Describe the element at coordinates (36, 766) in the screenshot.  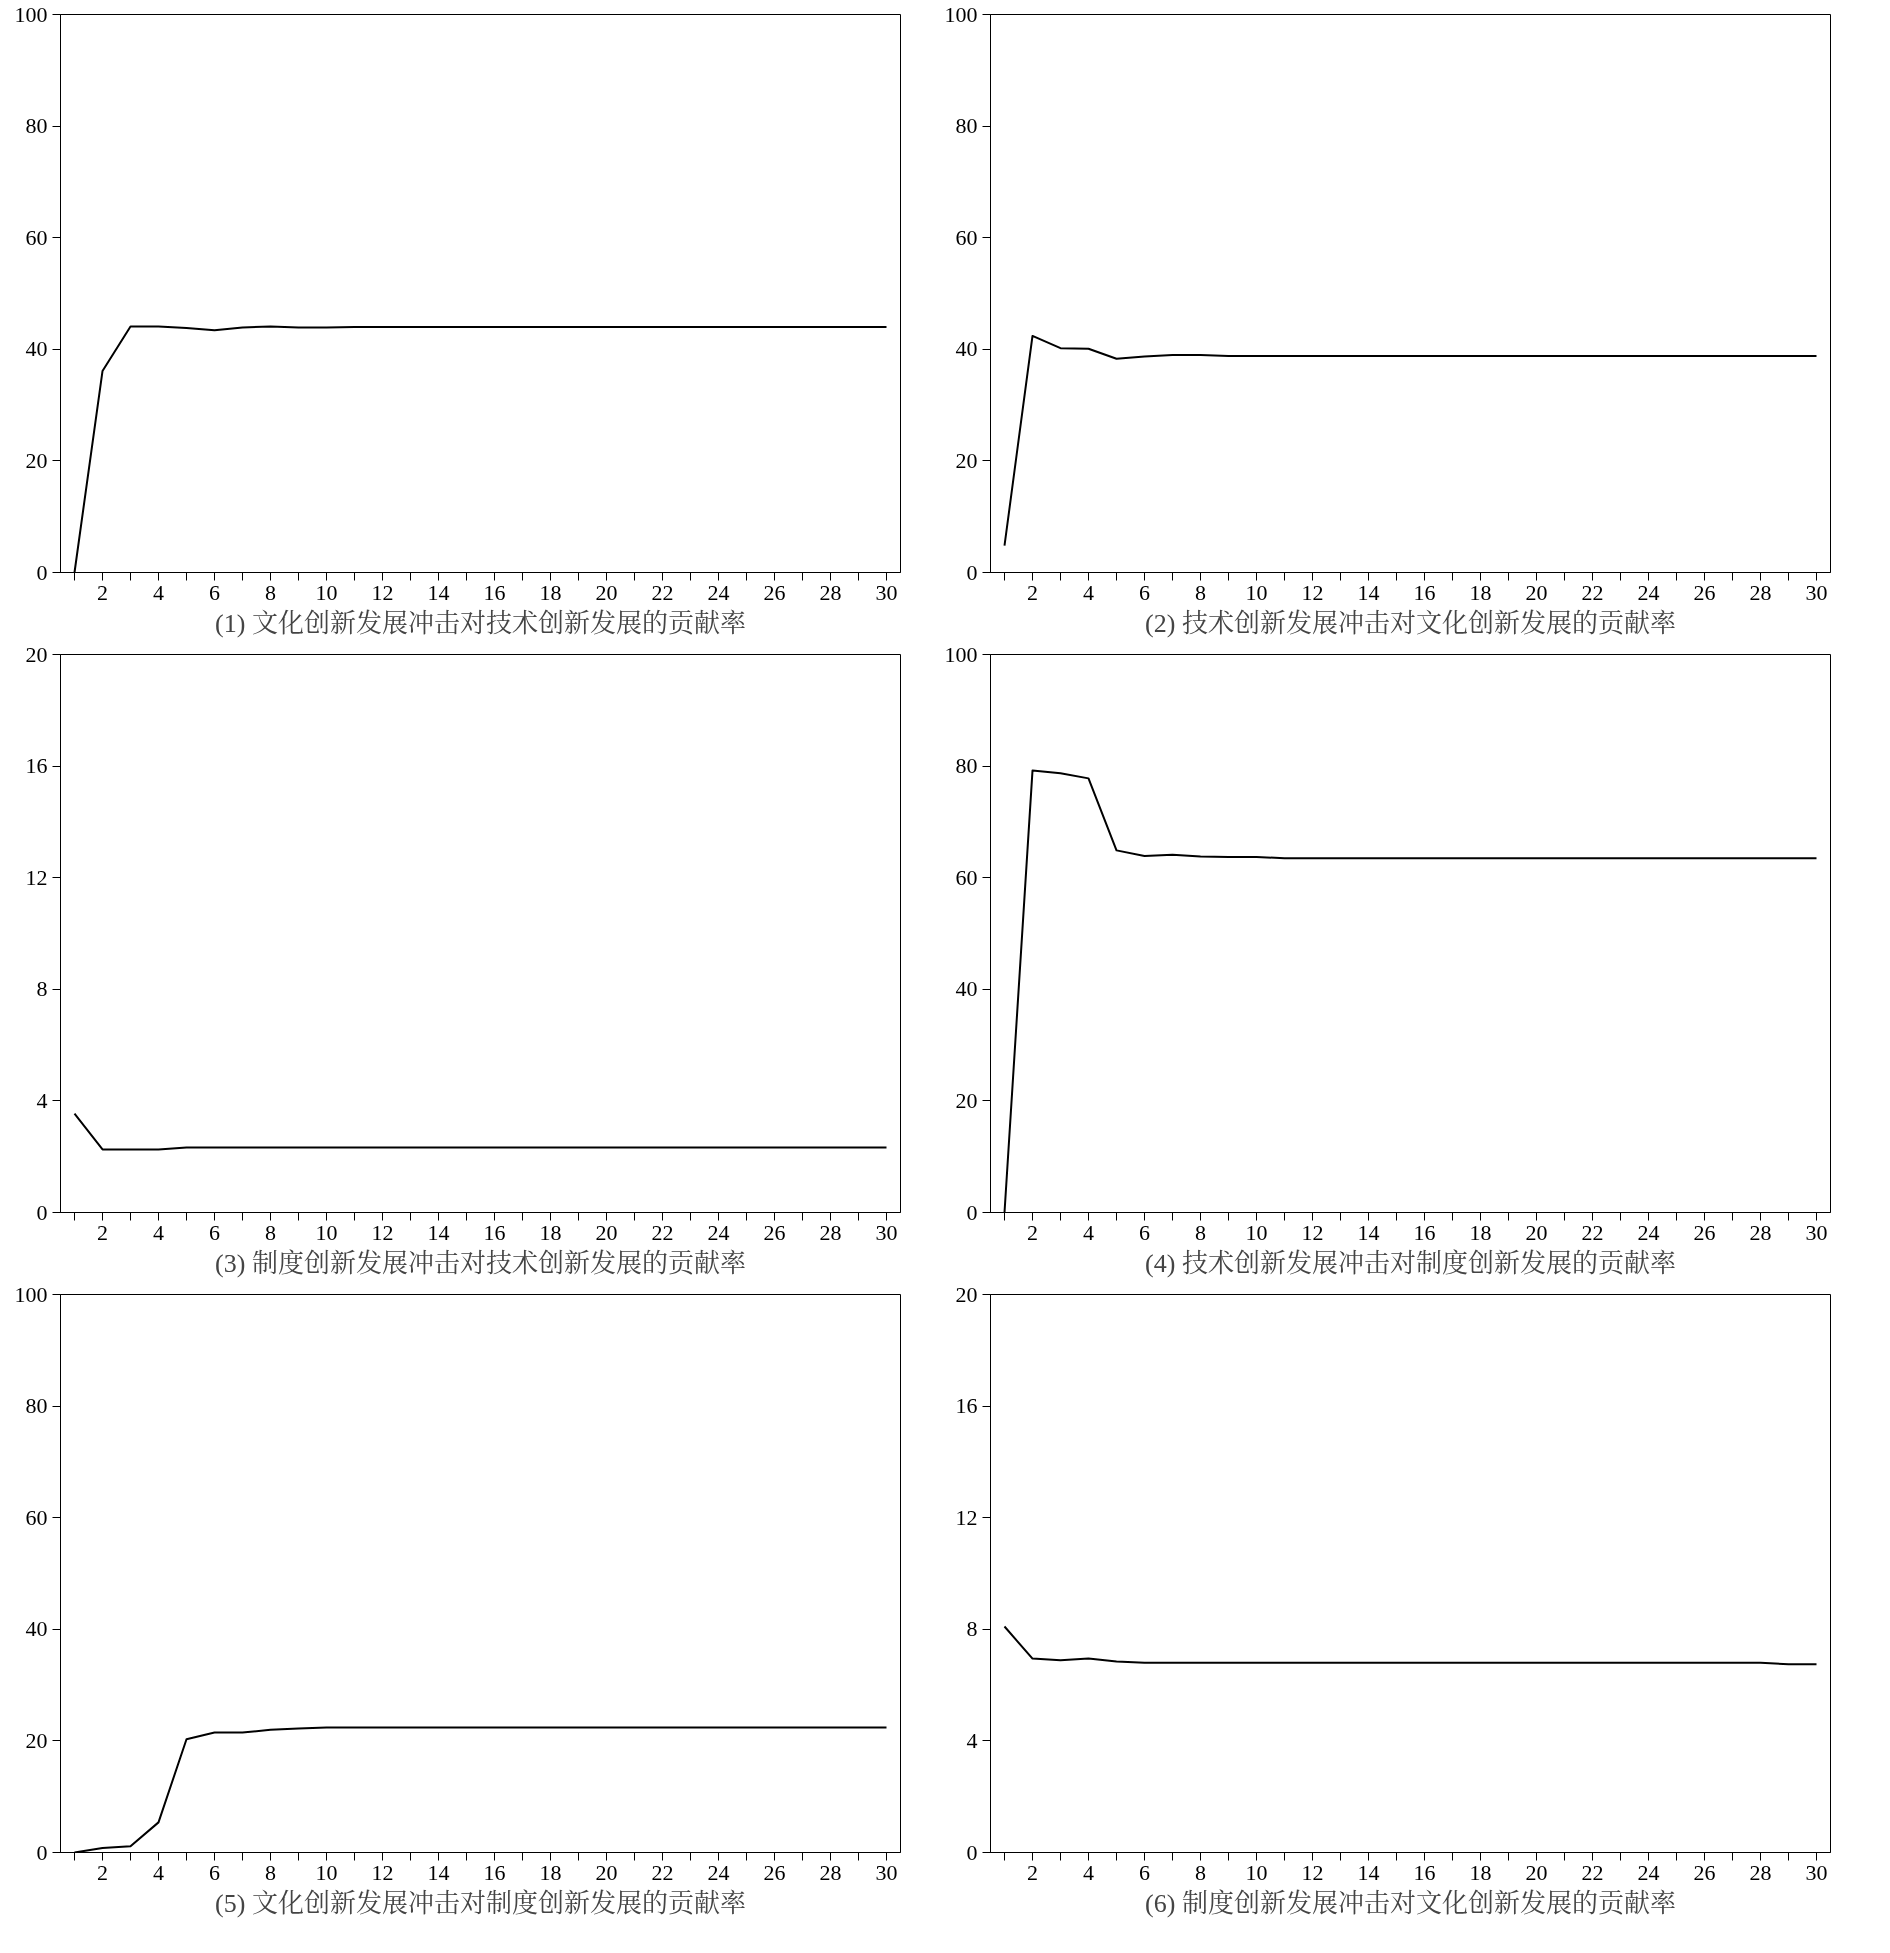
I see `y-tick-label: 16` at that location.